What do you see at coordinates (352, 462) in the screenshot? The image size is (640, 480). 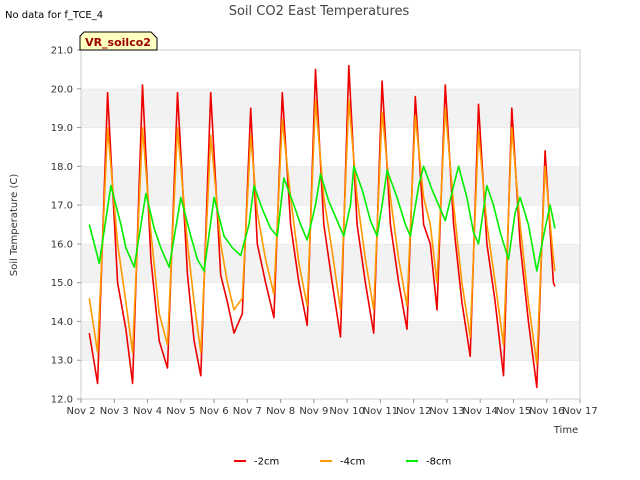 I see `legend-label: -4cm` at bounding box center [352, 462].